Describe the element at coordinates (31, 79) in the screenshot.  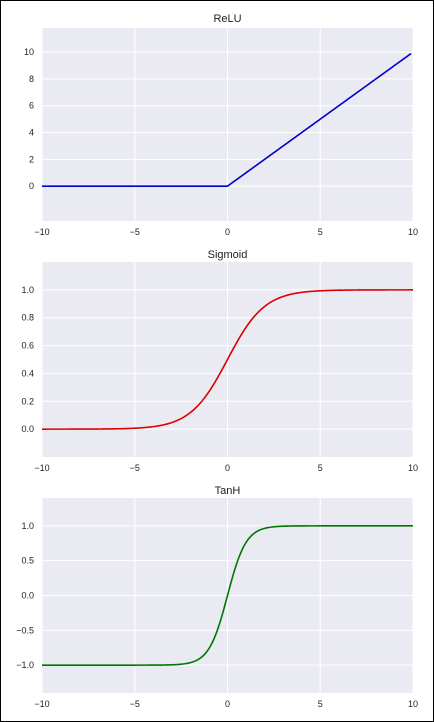
I see `y-tick-label: 8` at that location.